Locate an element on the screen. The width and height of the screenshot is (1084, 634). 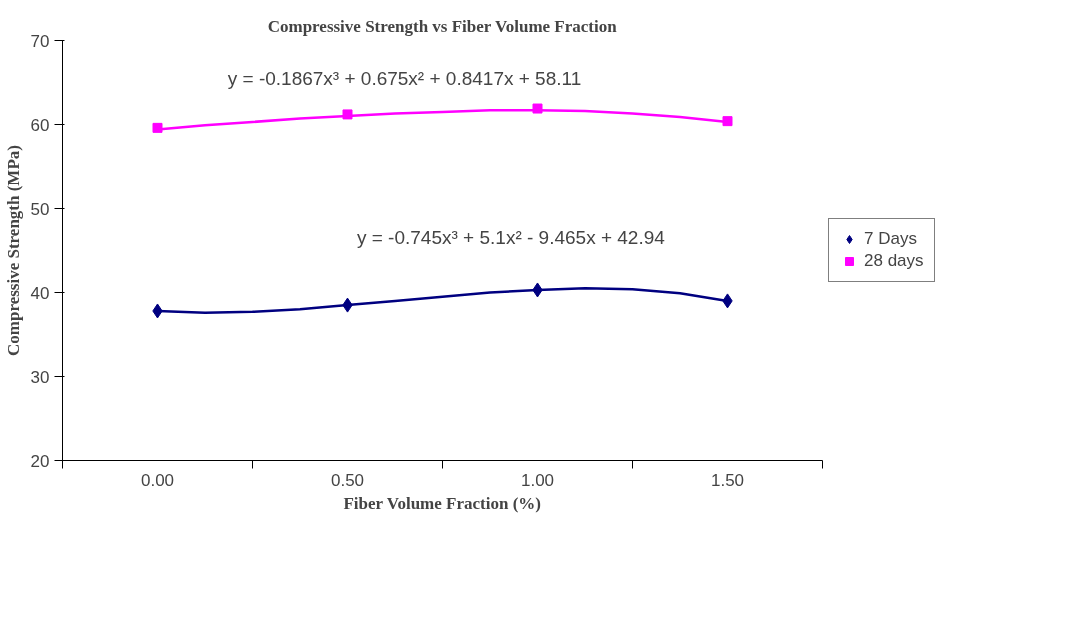
y-axis-title: Compressive Strength (MPa) is located at coordinates (13, 250).